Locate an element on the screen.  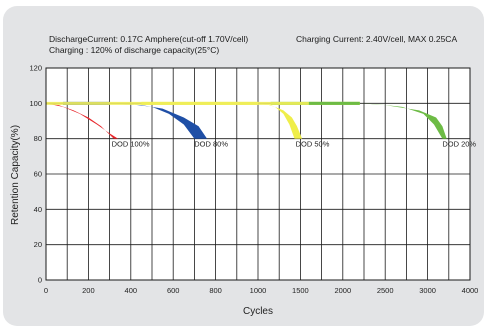
y-tick-label: 120 is located at coordinates (35, 68).